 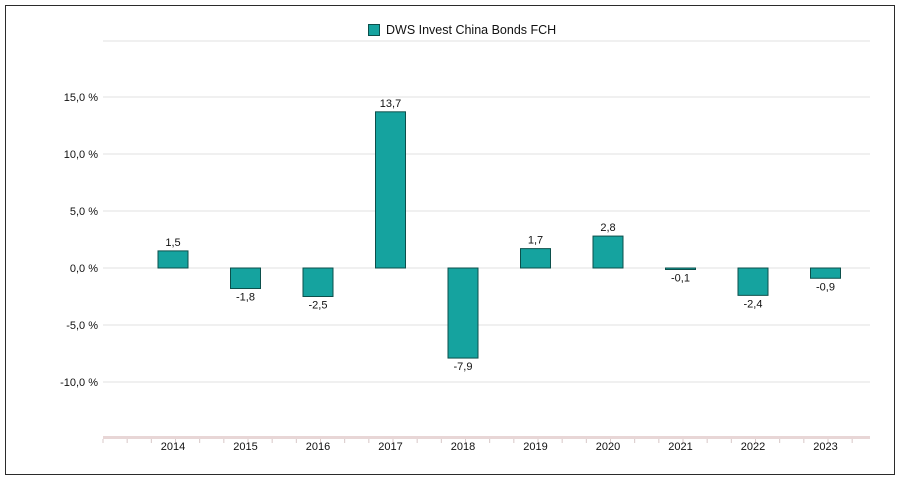 What do you see at coordinates (486, 437) in the screenshot?
I see `x-axis-line` at bounding box center [486, 437].